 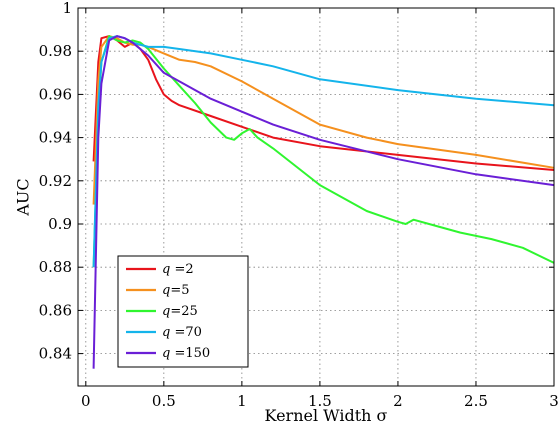 What do you see at coordinates (398, 401) in the screenshot?
I see `x-tick-label: 2` at bounding box center [398, 401].